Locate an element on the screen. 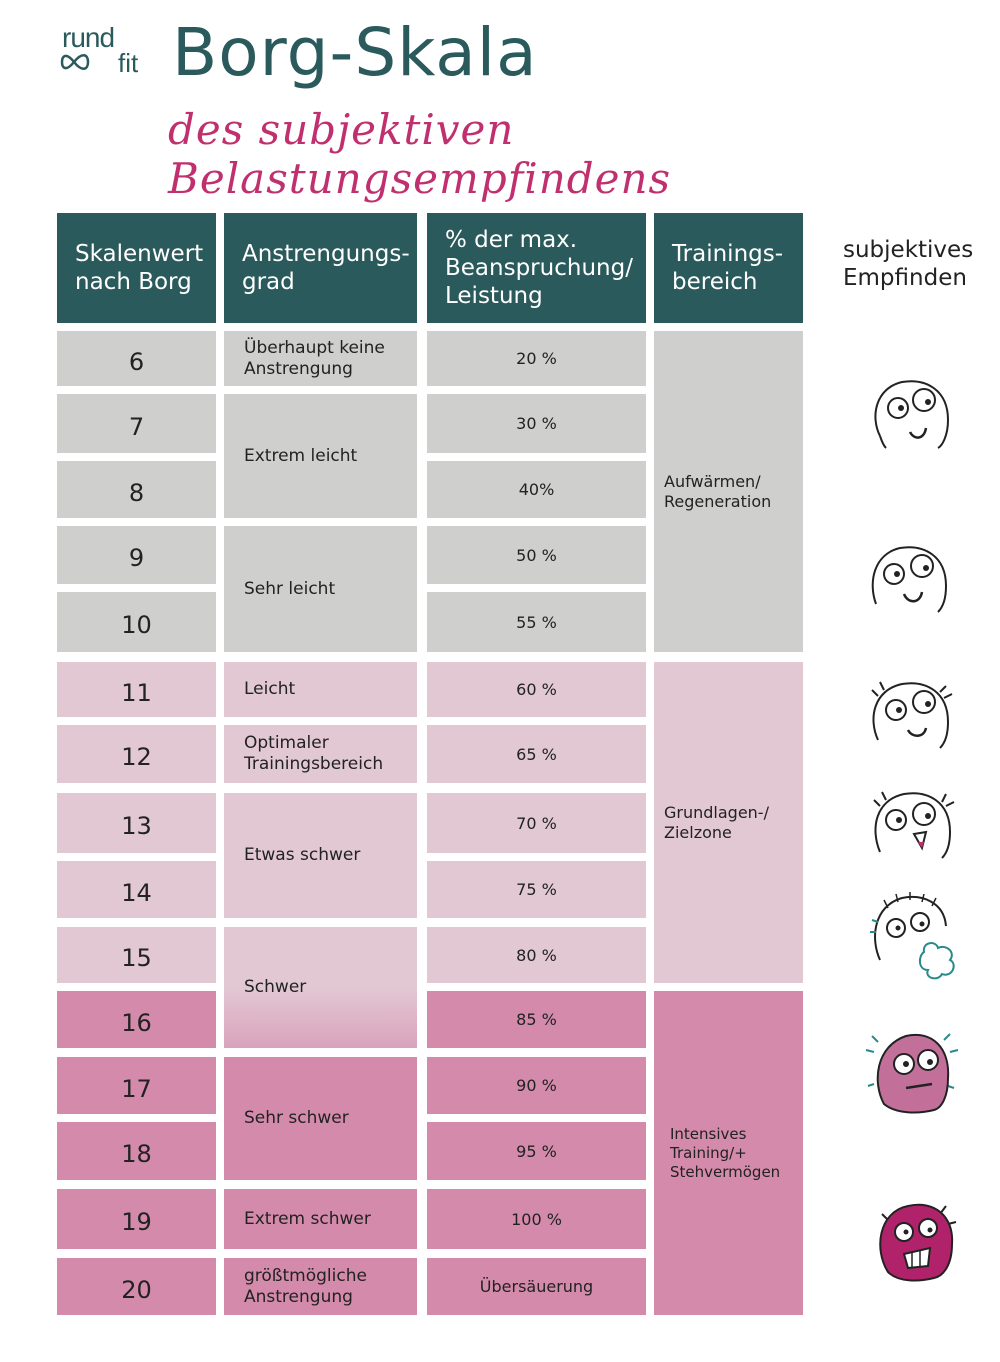  header-line: bereich is located at coordinates (715, 282).